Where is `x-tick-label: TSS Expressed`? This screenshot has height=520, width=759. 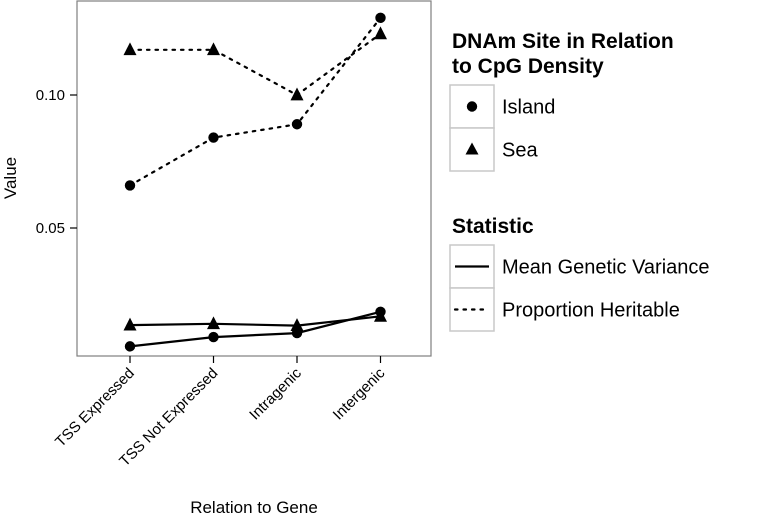
x-tick-label: TSS Expressed is located at coordinates (95, 408).